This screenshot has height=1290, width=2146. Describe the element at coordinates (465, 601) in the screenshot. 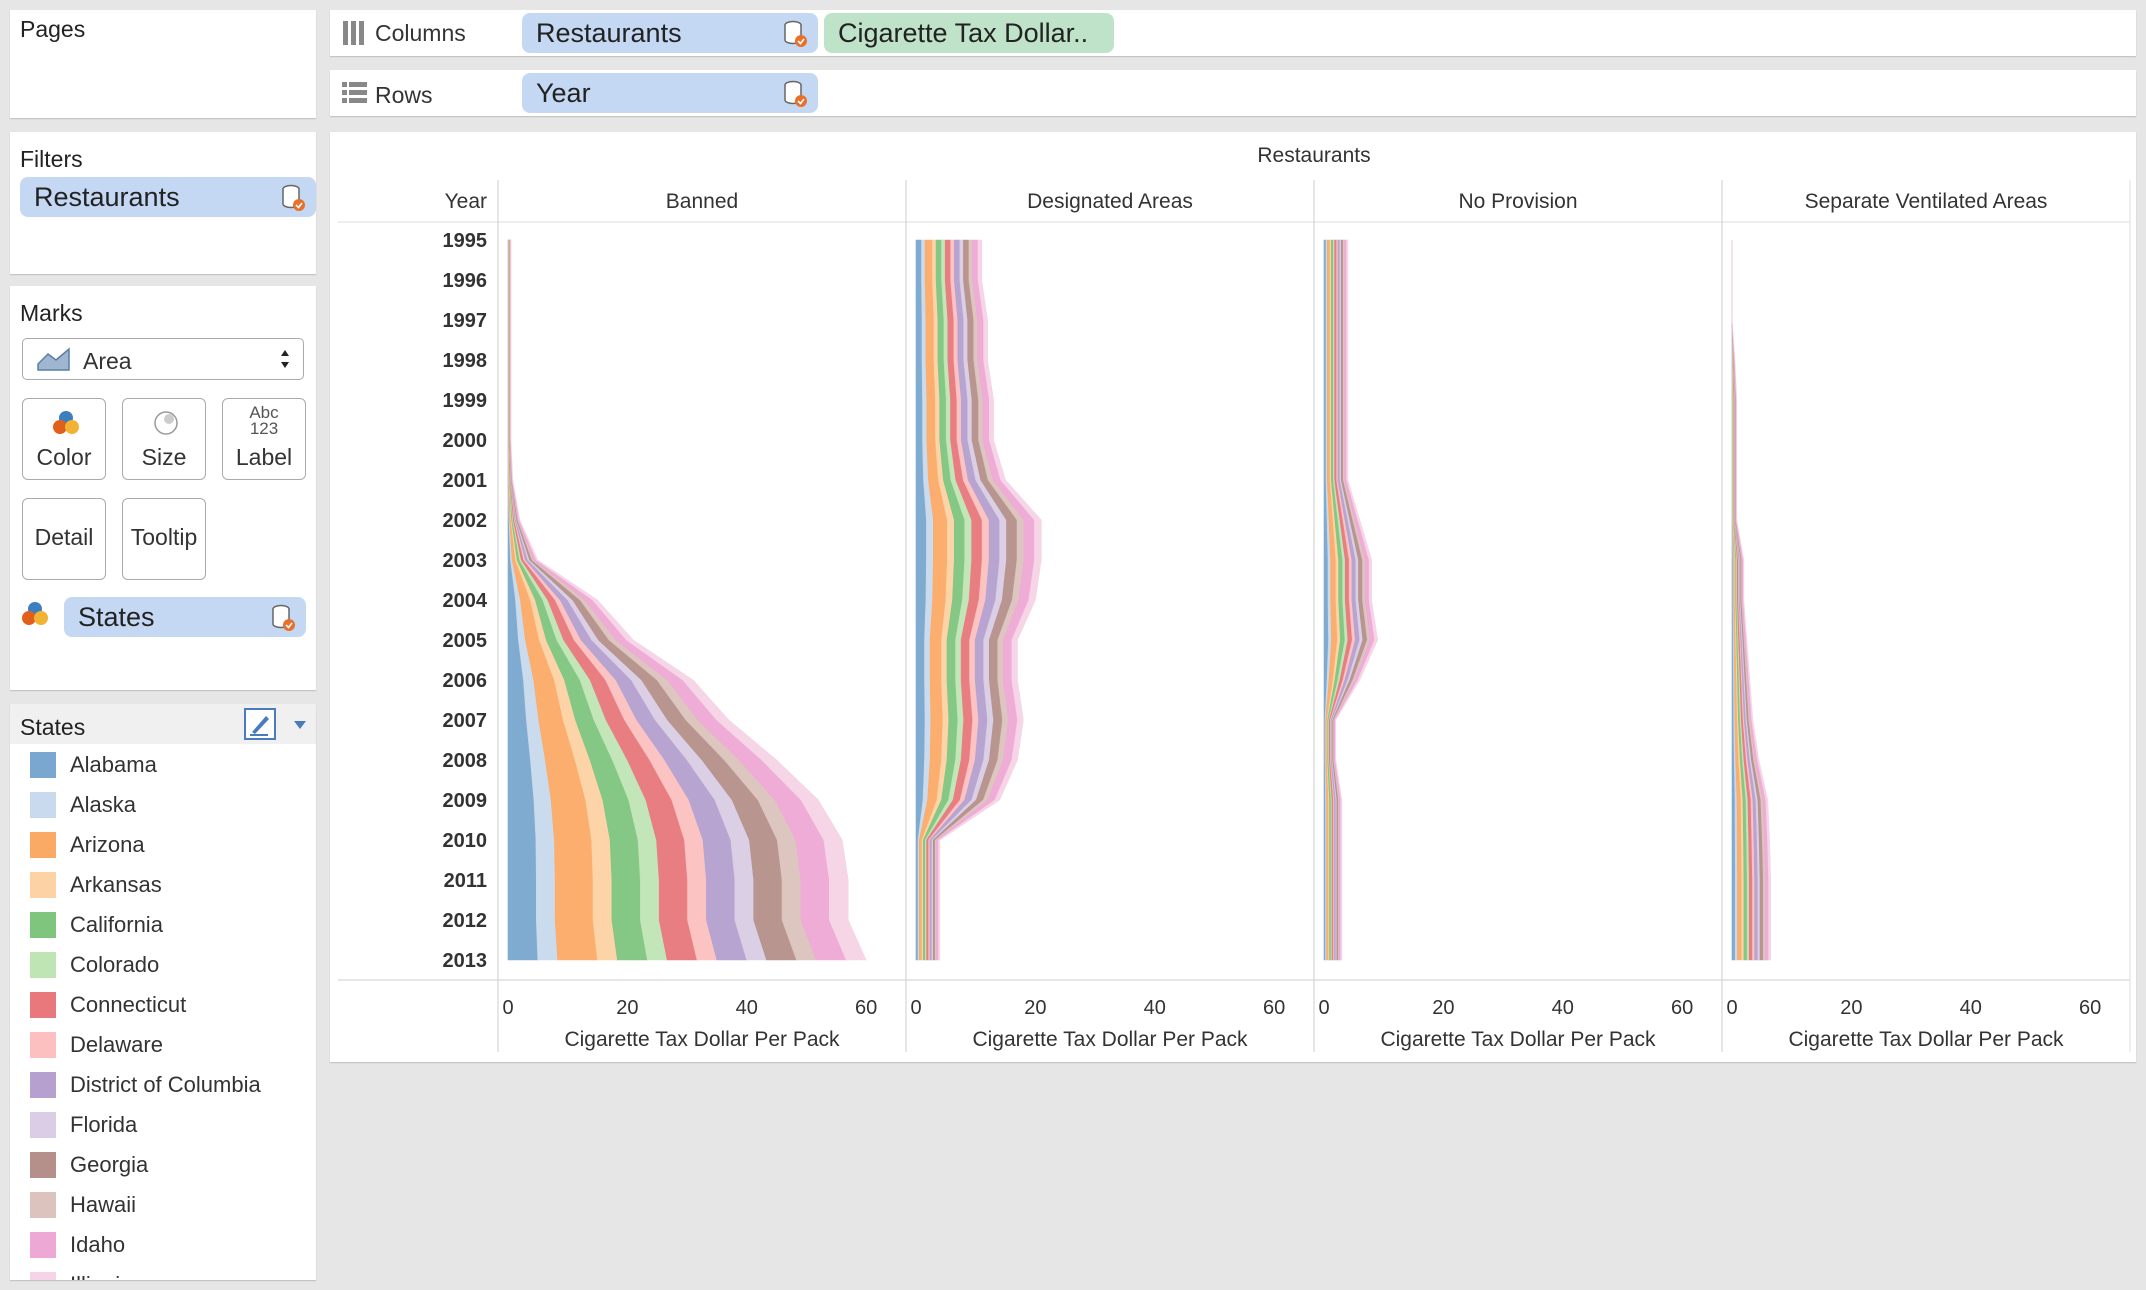

I see `year-label: 2004` at that location.